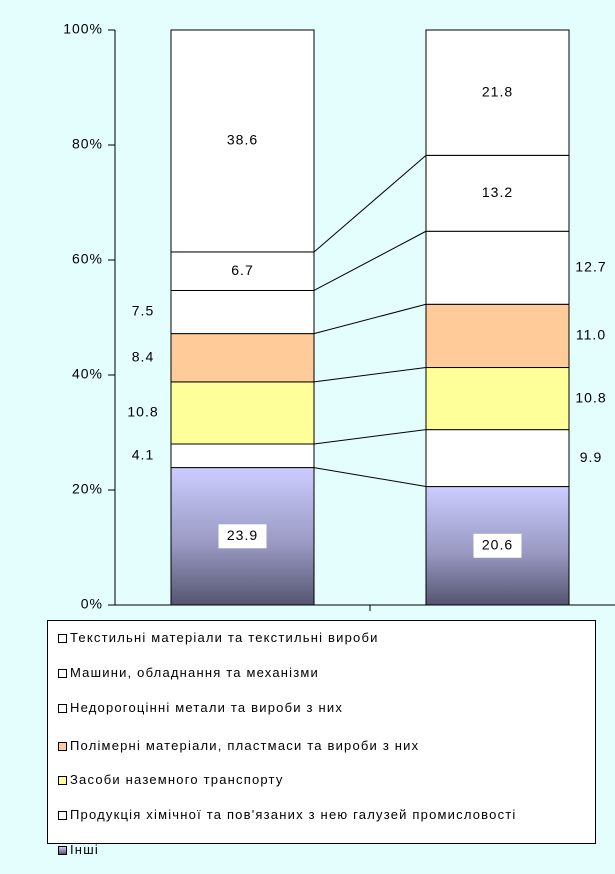 The width and height of the screenshot is (615, 874). What do you see at coordinates (84, 849) in the screenshot?
I see `legend-label: Інші` at bounding box center [84, 849].